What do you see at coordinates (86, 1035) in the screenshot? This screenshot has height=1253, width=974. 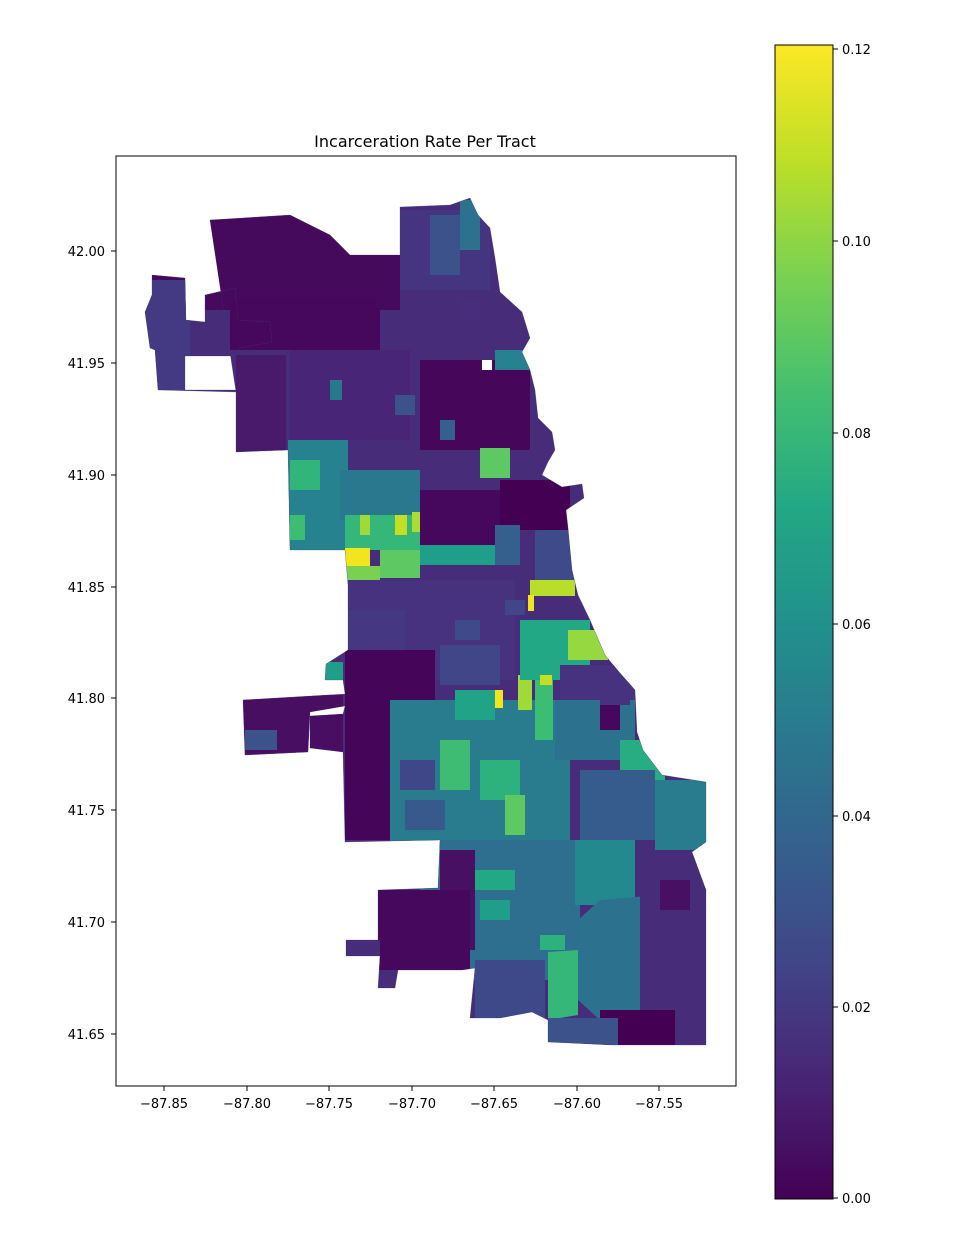 I see `y-tick-label: 41.65` at bounding box center [86, 1035].